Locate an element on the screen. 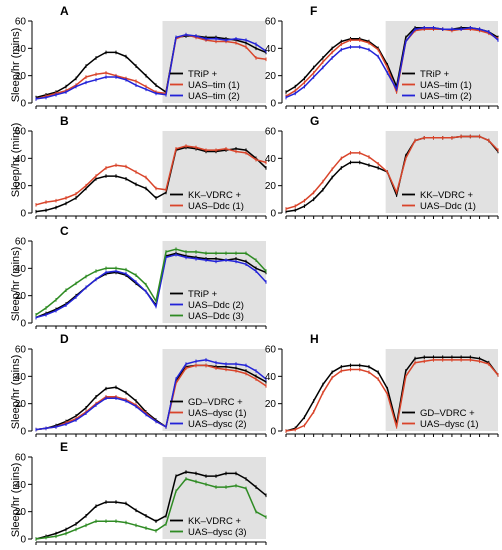 This screenshot has width=502, height=550. panel-d-y-tick-label: 60 is located at coordinates (21, 350).